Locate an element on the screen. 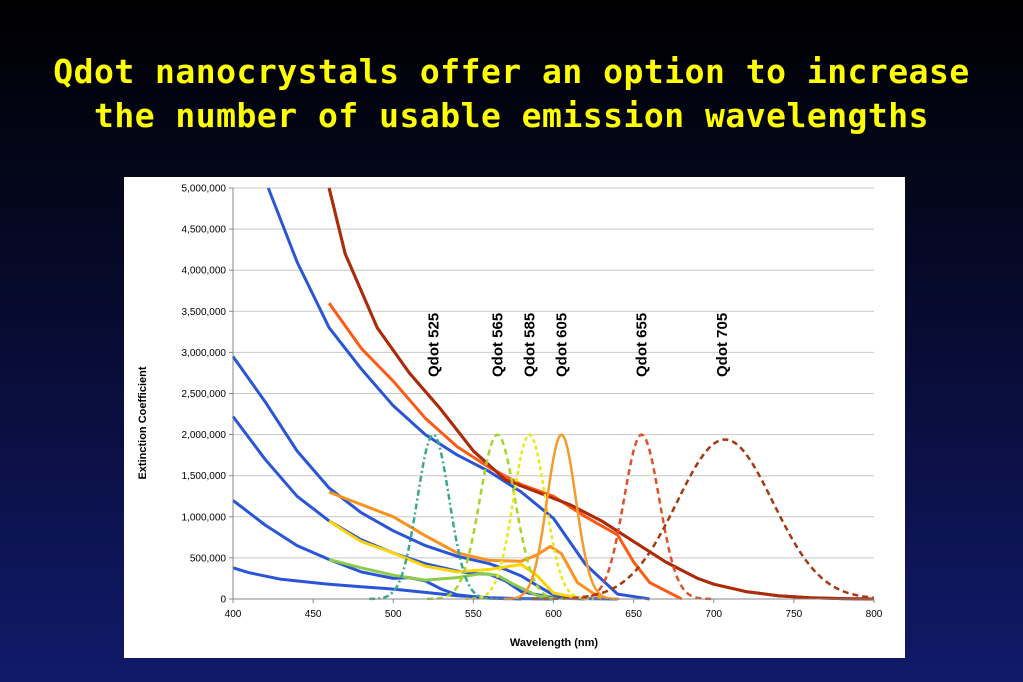 Image resolution: width=1023 pixels, height=682 pixels. y-tick-label: 500,000 is located at coordinates (208, 558).